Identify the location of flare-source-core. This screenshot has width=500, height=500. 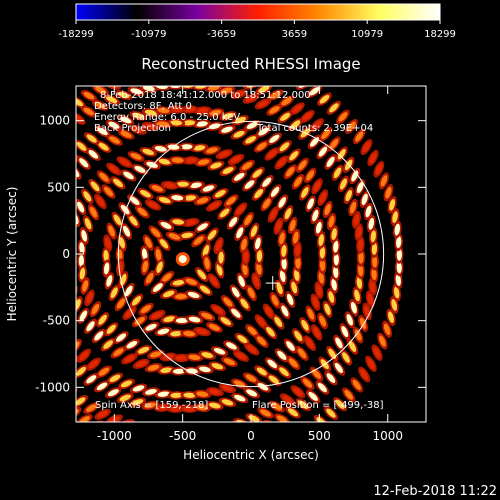
(182, 259).